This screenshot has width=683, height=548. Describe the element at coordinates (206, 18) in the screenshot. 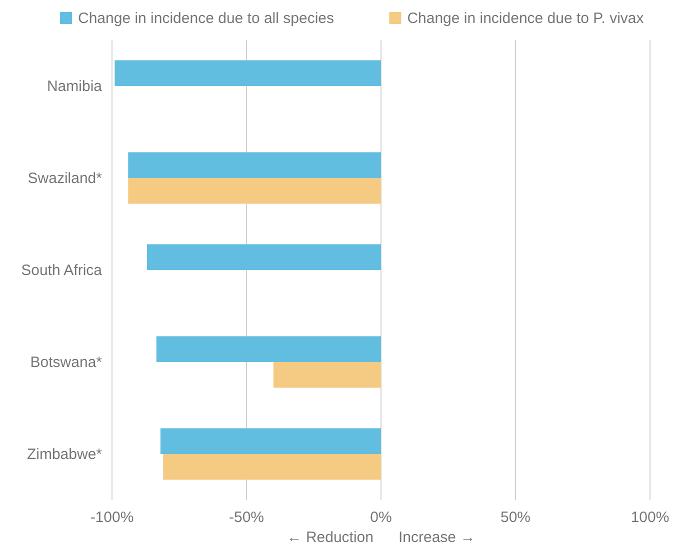

I see `legend-label: Change in incidence due to all species` at that location.